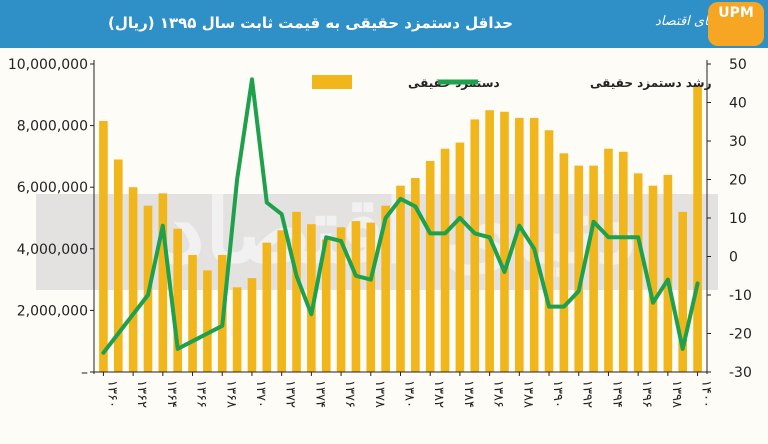 The width and height of the screenshot is (768, 444). I want to click on legend-swatch-bar, so click(332, 82).